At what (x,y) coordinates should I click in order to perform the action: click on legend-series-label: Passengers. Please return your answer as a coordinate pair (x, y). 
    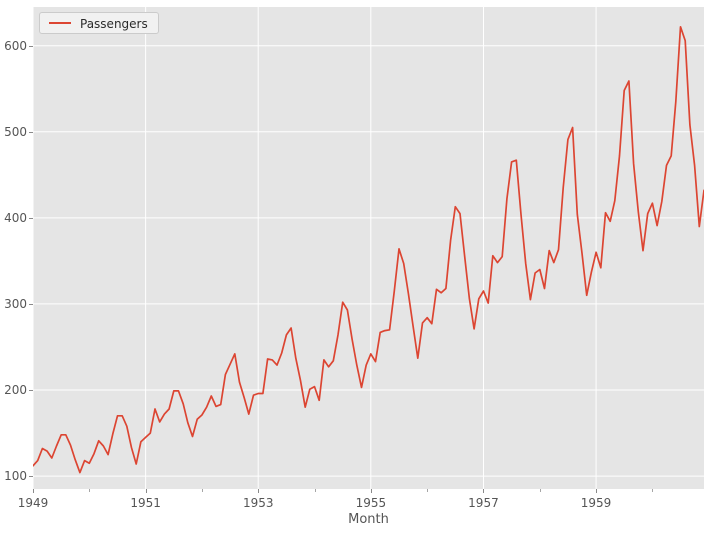
    Looking at the image, I should click on (114, 23).